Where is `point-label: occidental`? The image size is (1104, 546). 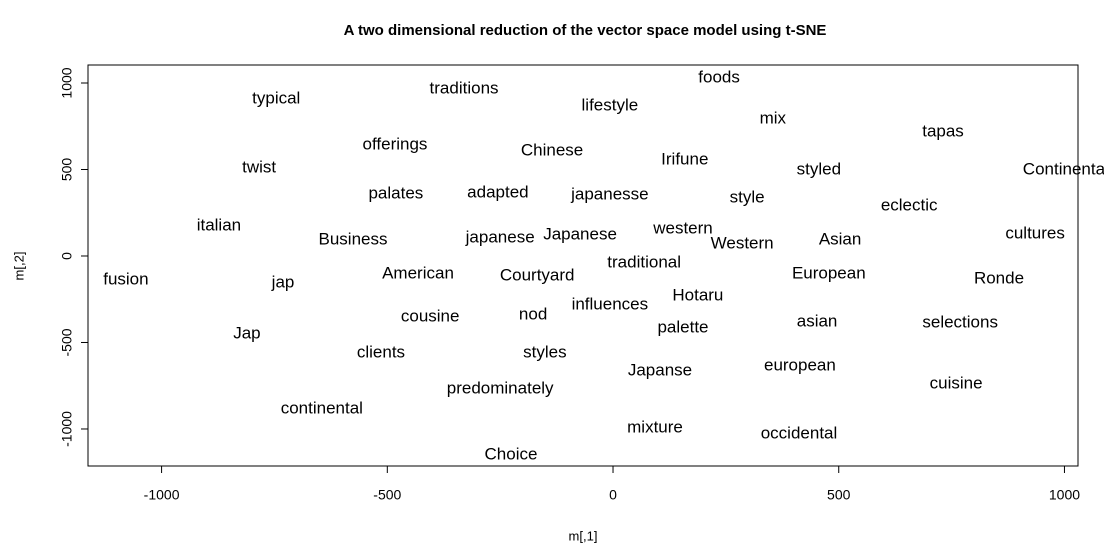 point-label: occidental is located at coordinates (799, 432).